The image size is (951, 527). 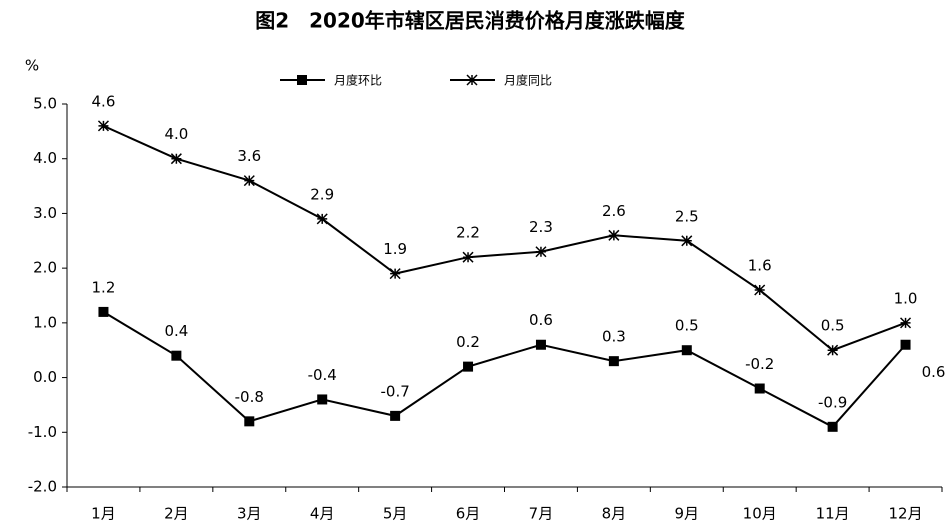 What do you see at coordinates (528, 80) in the screenshot?
I see `legend-label: 月度同比` at bounding box center [528, 80].